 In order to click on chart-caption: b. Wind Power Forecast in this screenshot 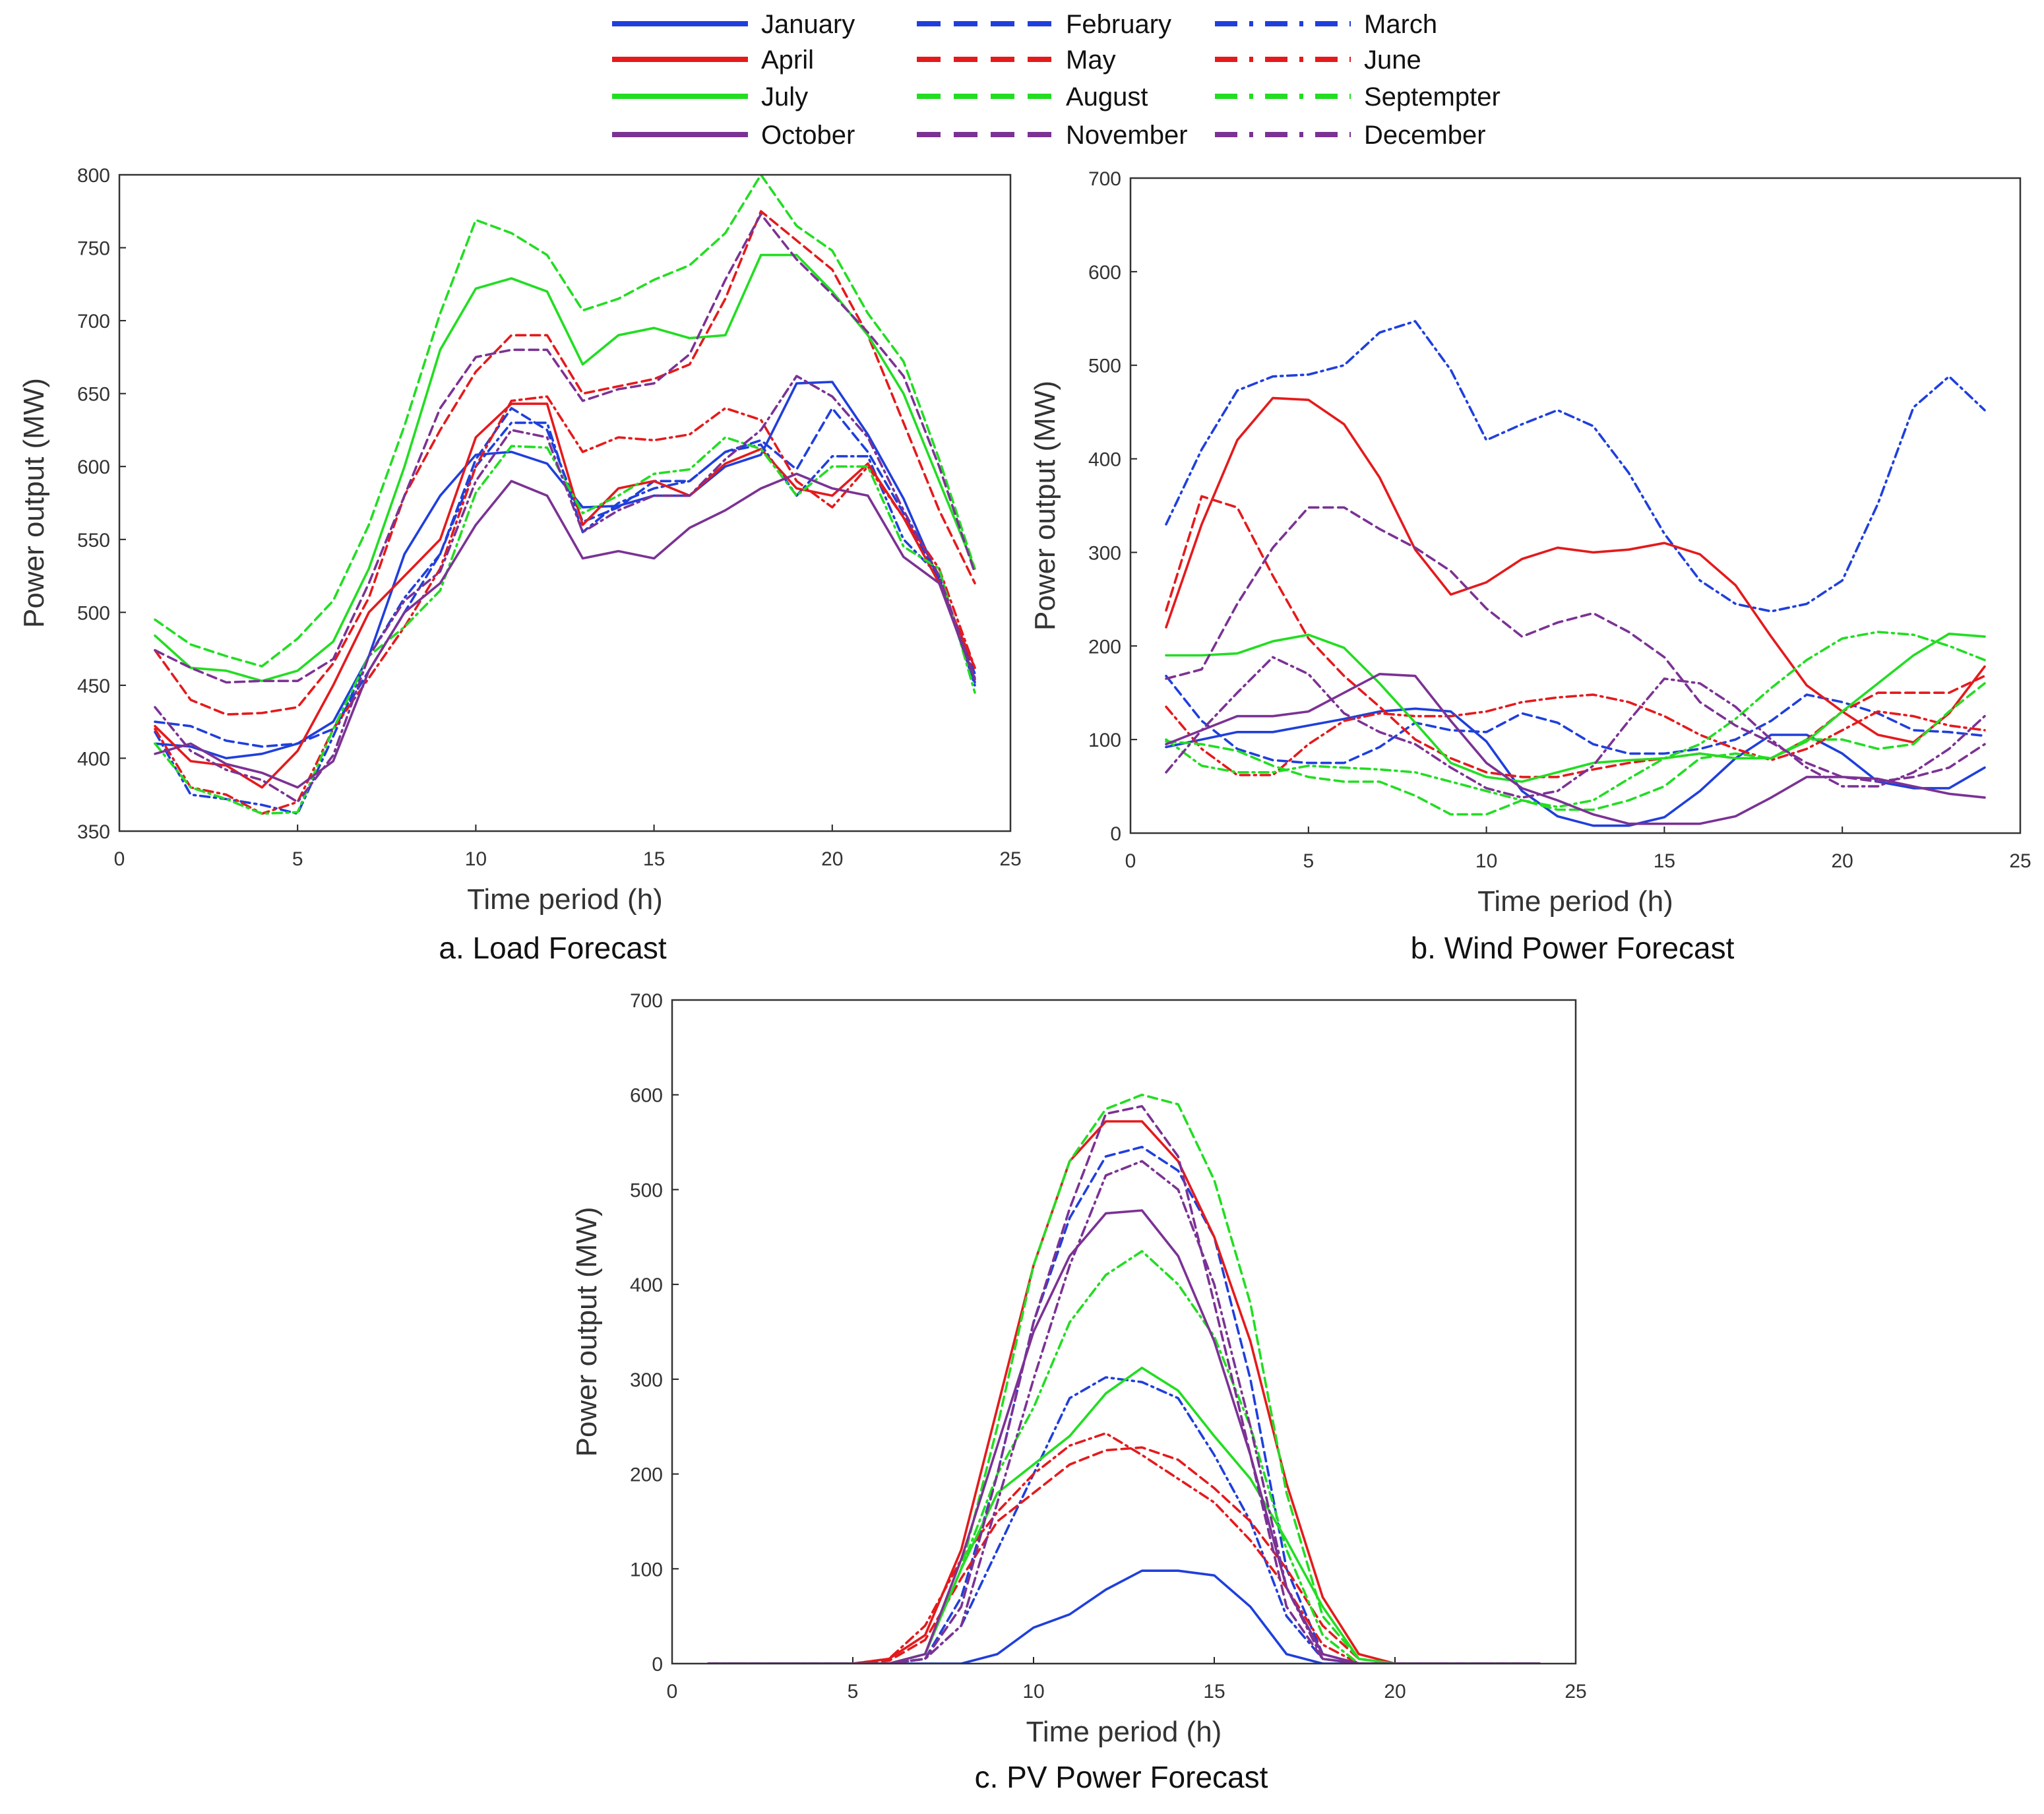, I will do `click(1573, 948)`.